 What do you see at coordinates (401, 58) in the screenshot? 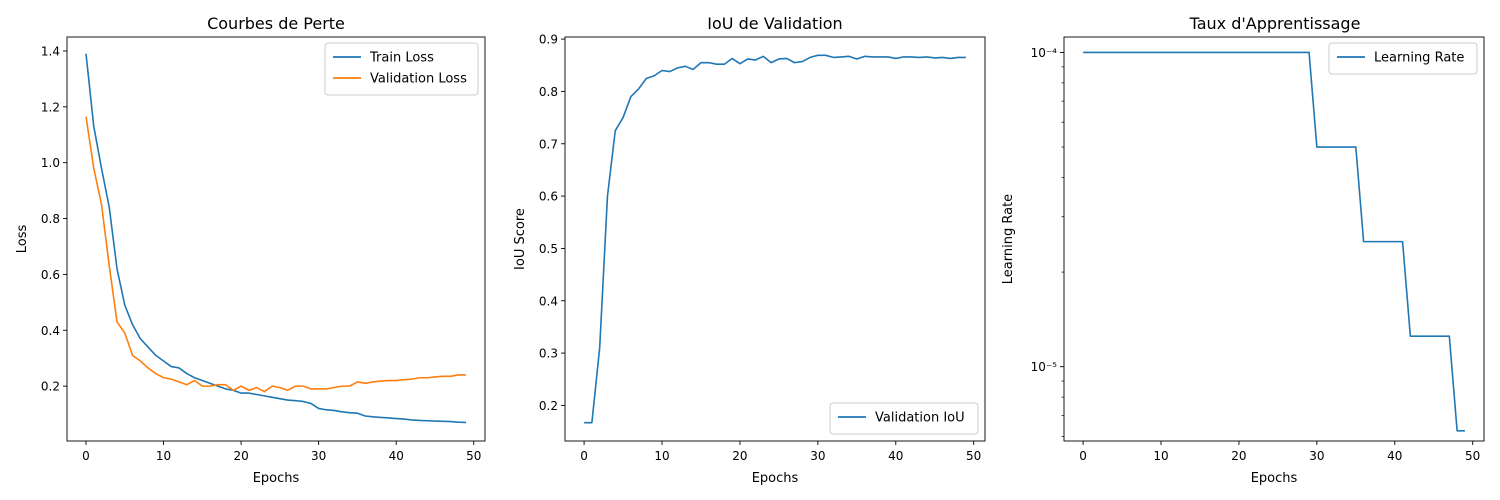
I see `loss-legend-label-1: Train Loss` at bounding box center [401, 58].